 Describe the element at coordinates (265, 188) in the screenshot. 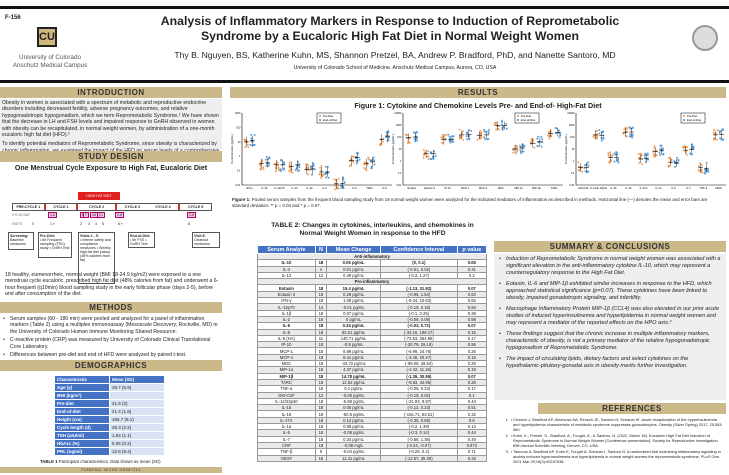

I see `x-tick-label: IL-10` at that location.